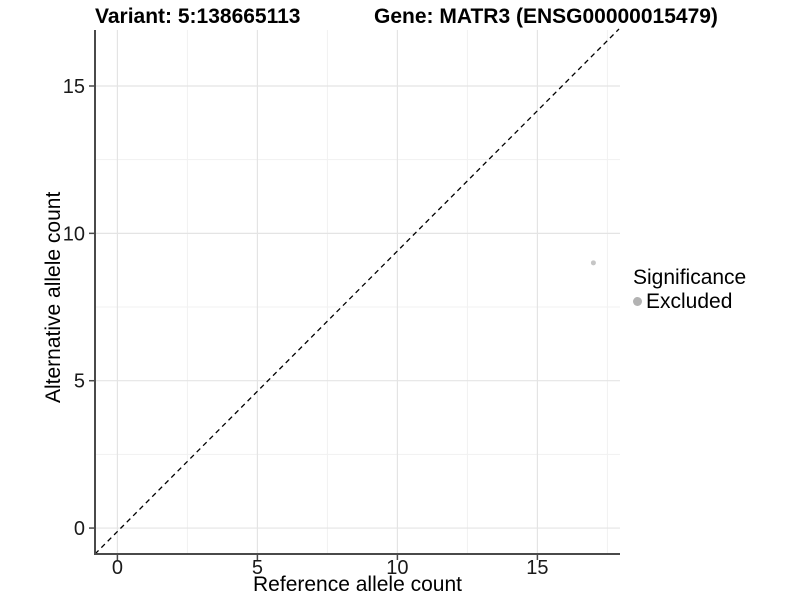 This screenshot has height=600, width=800. Describe the element at coordinates (79, 529) in the screenshot. I see `y-tick-label: 0` at that location.